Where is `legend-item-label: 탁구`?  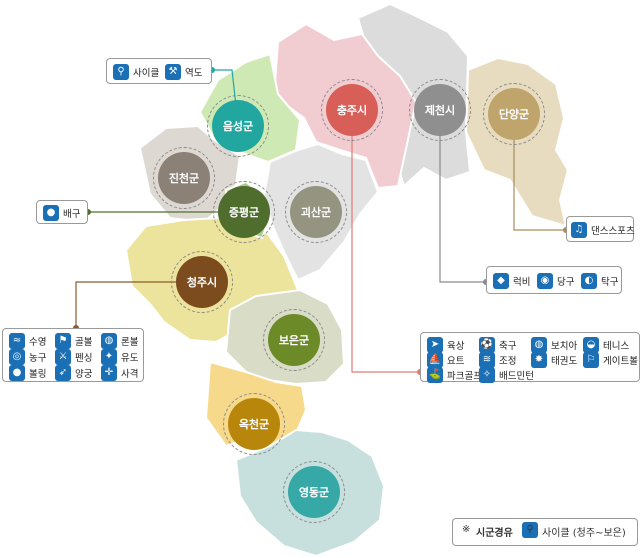 legend-item-label: 탁구 is located at coordinates (610, 282).